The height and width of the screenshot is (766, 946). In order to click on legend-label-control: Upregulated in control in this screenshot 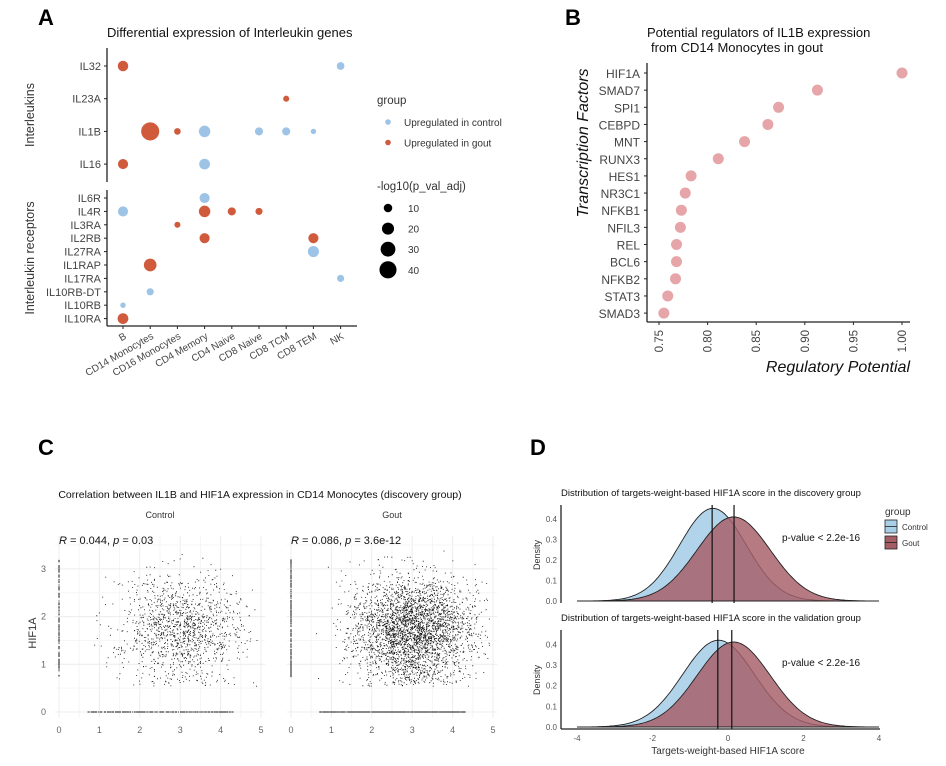, I will do `click(453, 123)`.